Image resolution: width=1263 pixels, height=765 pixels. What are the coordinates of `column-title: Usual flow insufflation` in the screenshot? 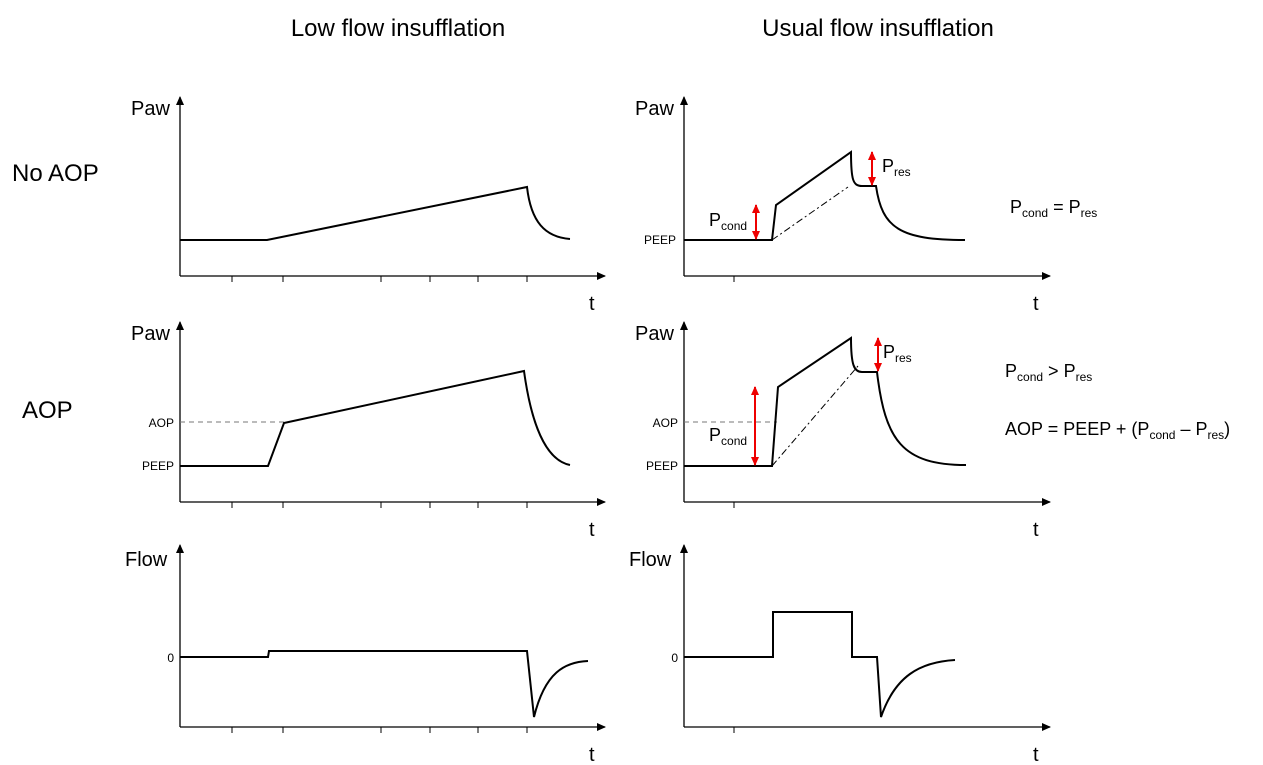 It's located at (878, 28).